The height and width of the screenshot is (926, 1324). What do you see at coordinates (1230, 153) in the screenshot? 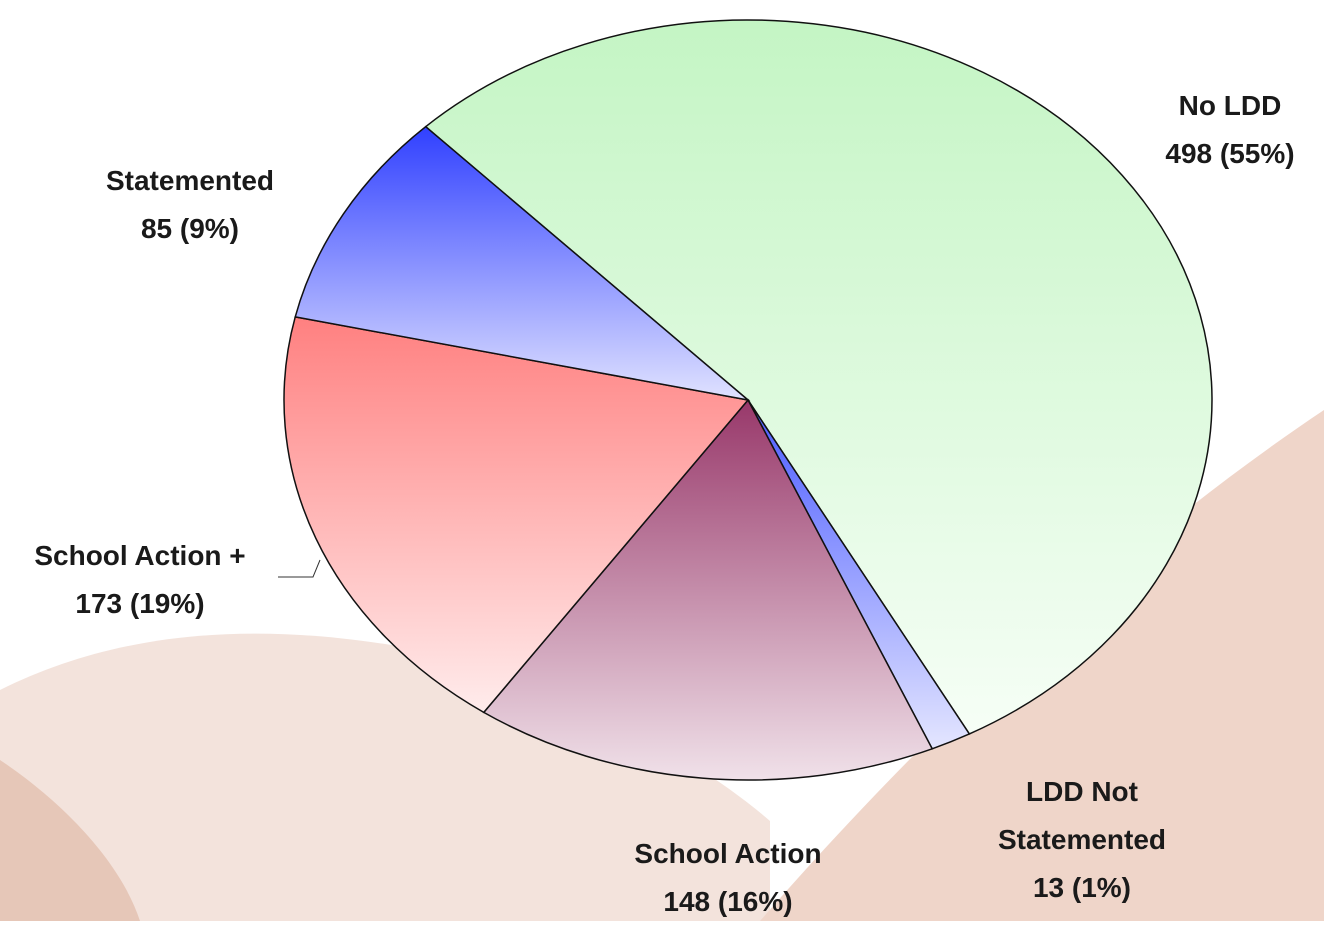
I see `value-label: 498 (55%)` at bounding box center [1230, 153].